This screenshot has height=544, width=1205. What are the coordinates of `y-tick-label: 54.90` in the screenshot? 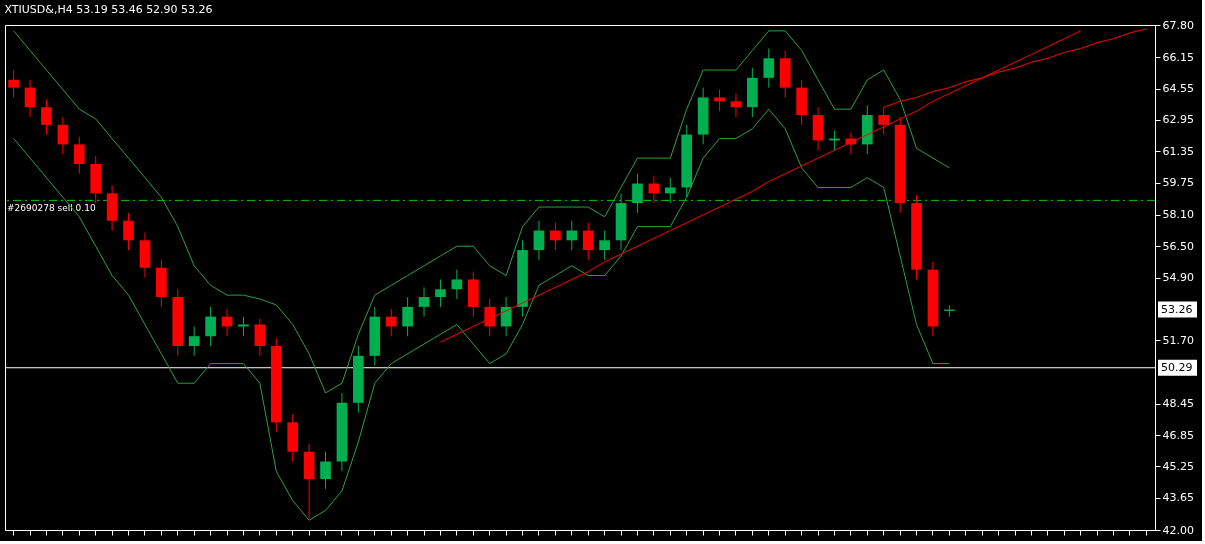 It's located at (1178, 277).